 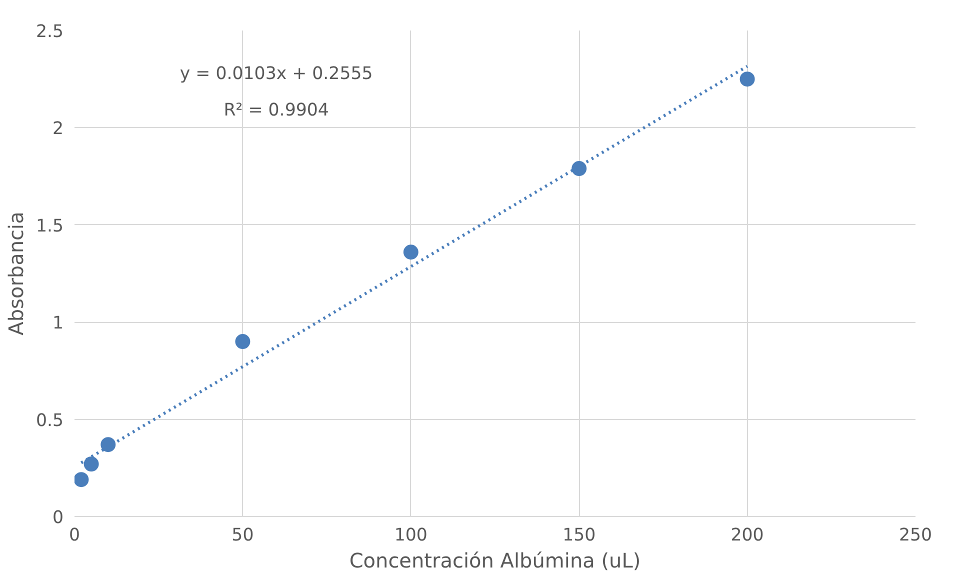 I want to click on x-tick-label: 200, so click(x=747, y=536).